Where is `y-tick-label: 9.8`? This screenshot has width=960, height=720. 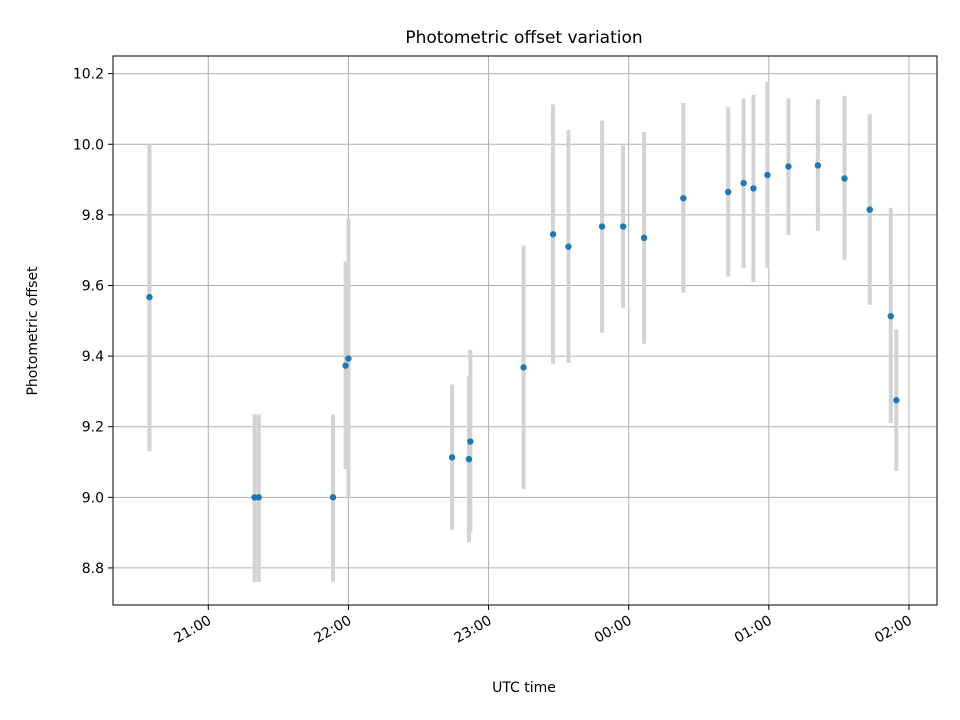
y-tick-label: 9.8 is located at coordinates (93, 216).